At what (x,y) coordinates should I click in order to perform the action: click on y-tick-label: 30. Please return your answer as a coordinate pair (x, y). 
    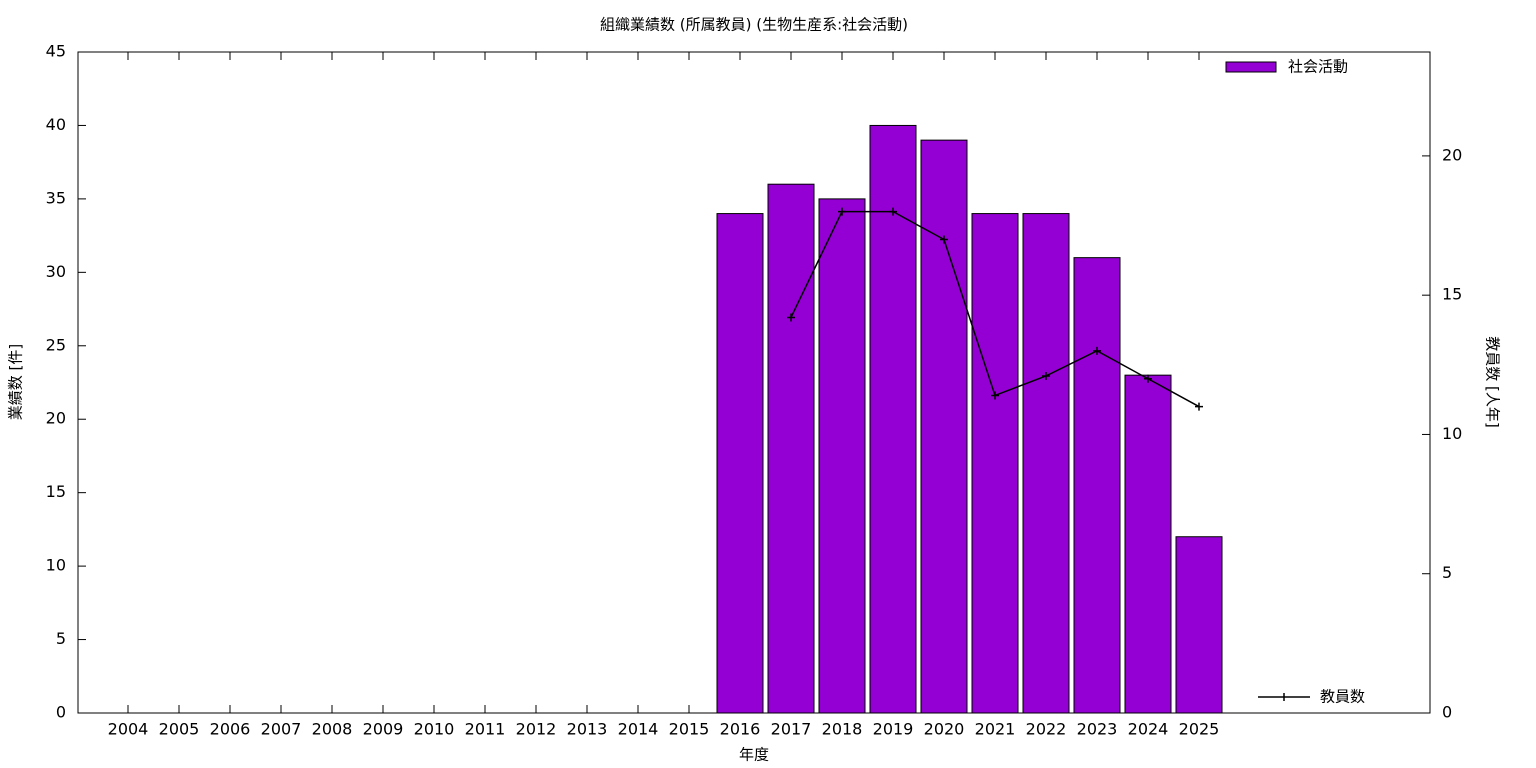
    Looking at the image, I should click on (56, 271).